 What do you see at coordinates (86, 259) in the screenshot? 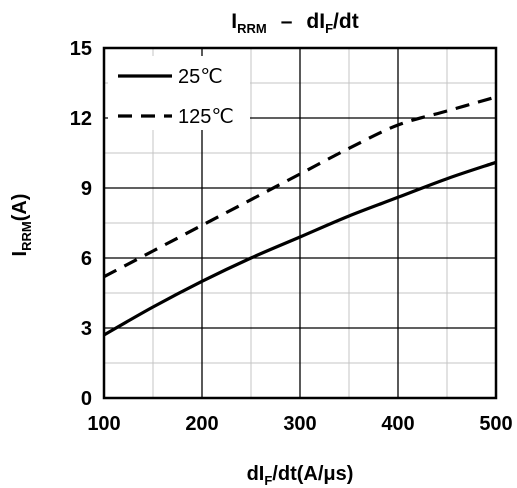
I see `y-tick-label: 6` at bounding box center [86, 259].